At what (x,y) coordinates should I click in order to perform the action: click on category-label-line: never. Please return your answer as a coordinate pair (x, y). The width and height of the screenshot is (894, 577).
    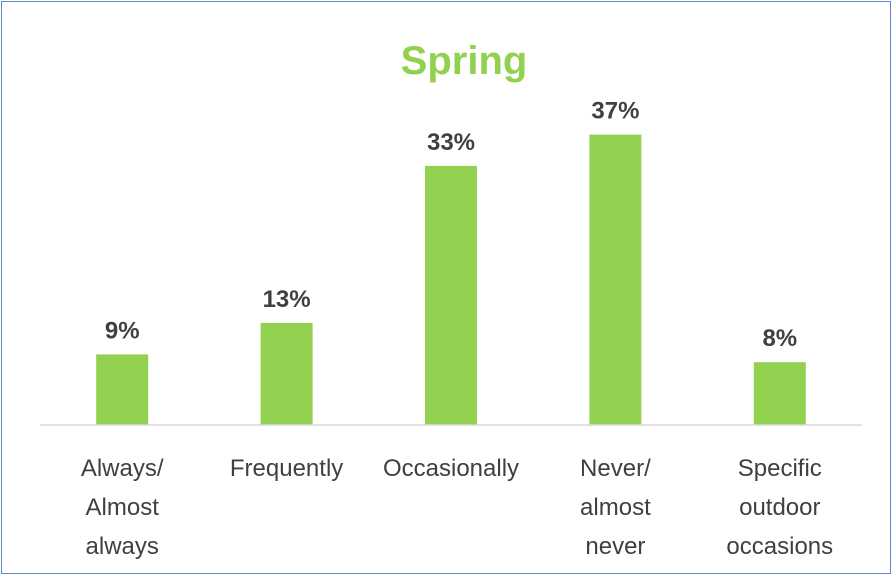
    Looking at the image, I should click on (615, 546).